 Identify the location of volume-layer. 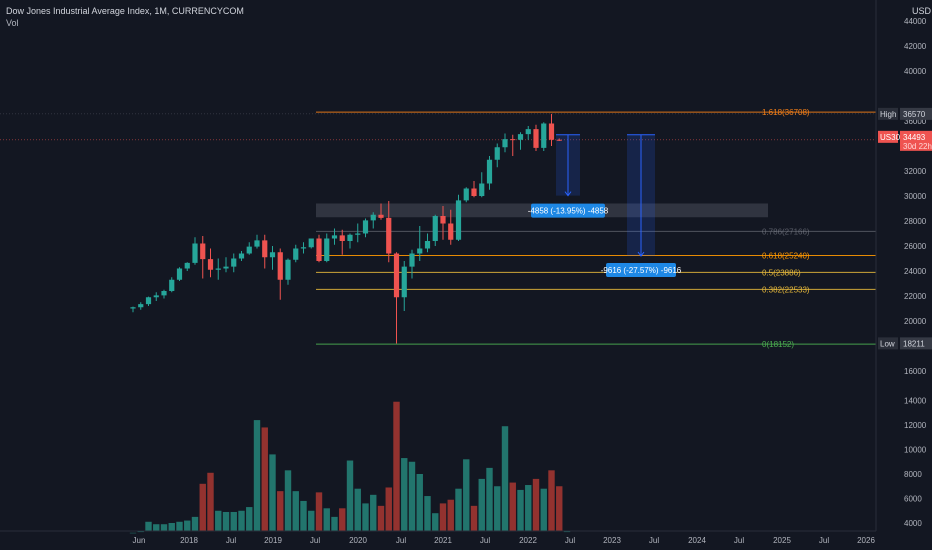
(350, 467).